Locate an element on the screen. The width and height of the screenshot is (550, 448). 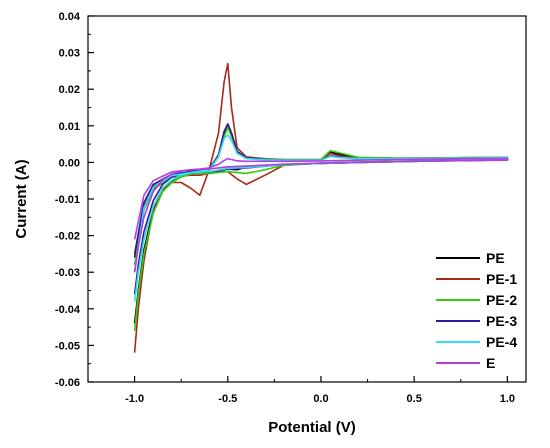
legend-label: PE-4 is located at coordinates (501, 342).